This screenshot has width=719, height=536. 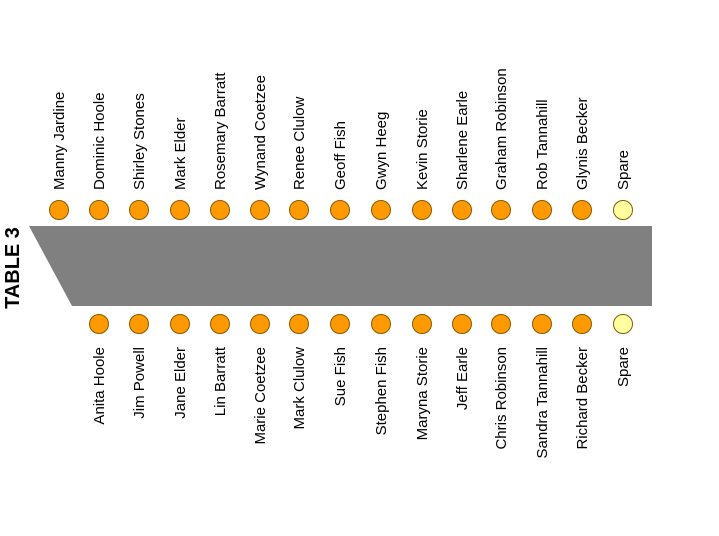 What do you see at coordinates (59, 210) in the screenshot?
I see `seat-top-1-manny-jardine` at bounding box center [59, 210].